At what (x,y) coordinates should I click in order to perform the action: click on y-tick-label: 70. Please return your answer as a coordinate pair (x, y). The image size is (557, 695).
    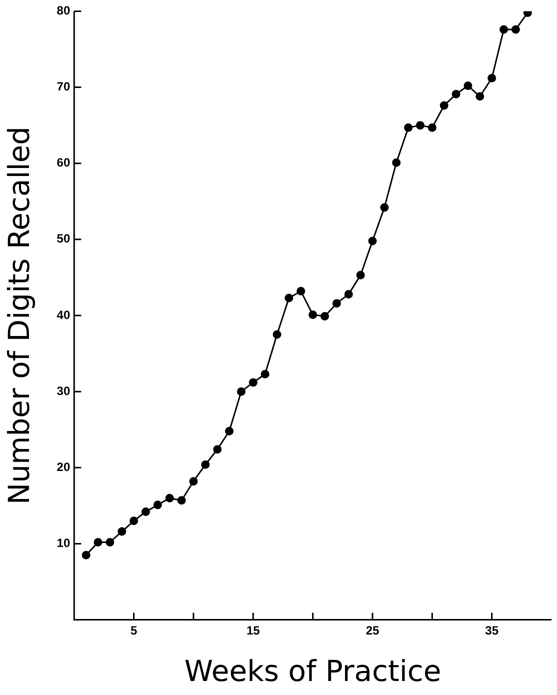
    Looking at the image, I should click on (63, 87).